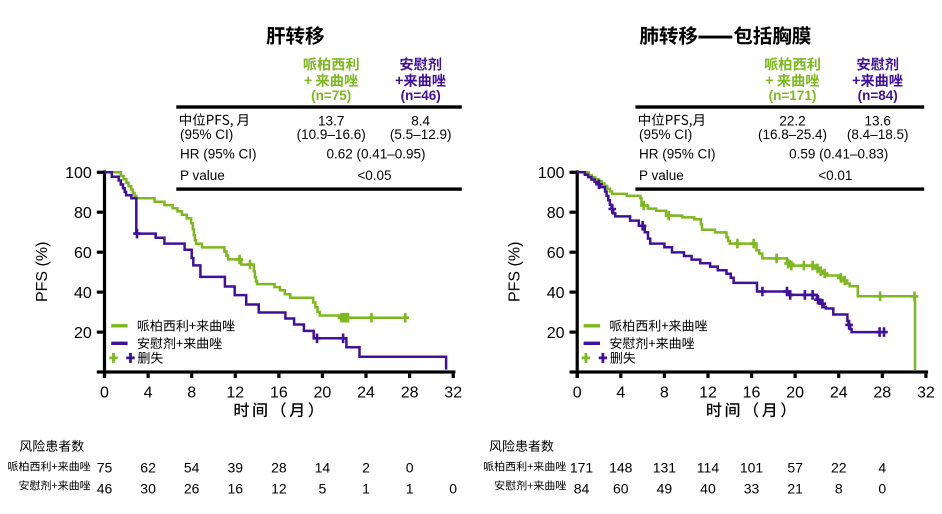 The height and width of the screenshot is (514, 942). What do you see at coordinates (839, 468) in the screenshot?
I see `svg-text: 22` at bounding box center [839, 468].